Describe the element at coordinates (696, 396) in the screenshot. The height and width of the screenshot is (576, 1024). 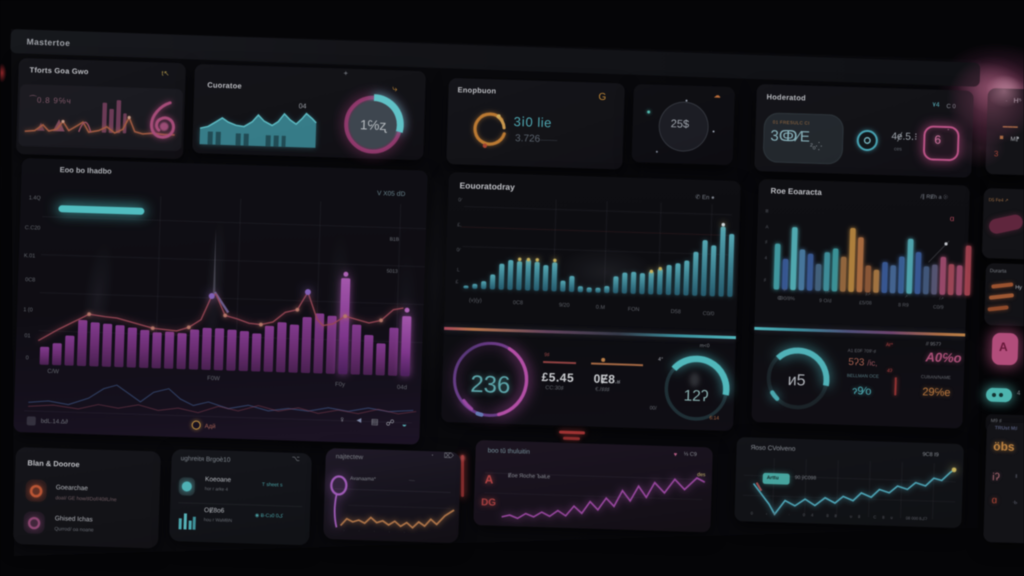
I see `svg-text: 12ʔ` at that location.